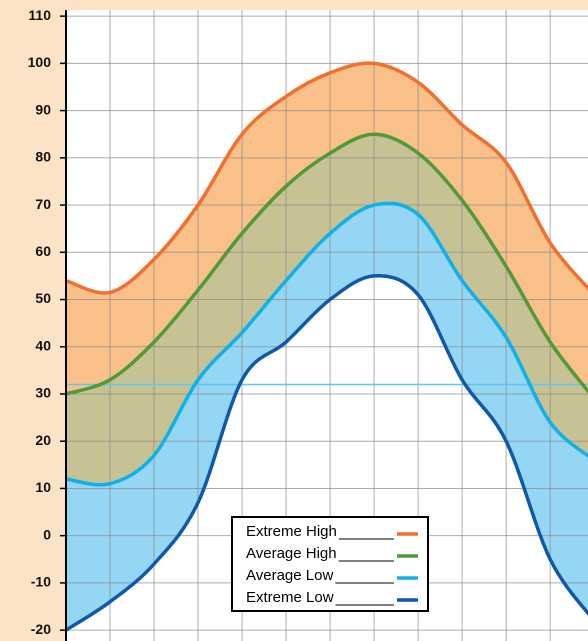 The height and width of the screenshot is (641, 588). What do you see at coordinates (43, 157) in the screenshot?
I see `y-tick-label: 80` at bounding box center [43, 157].